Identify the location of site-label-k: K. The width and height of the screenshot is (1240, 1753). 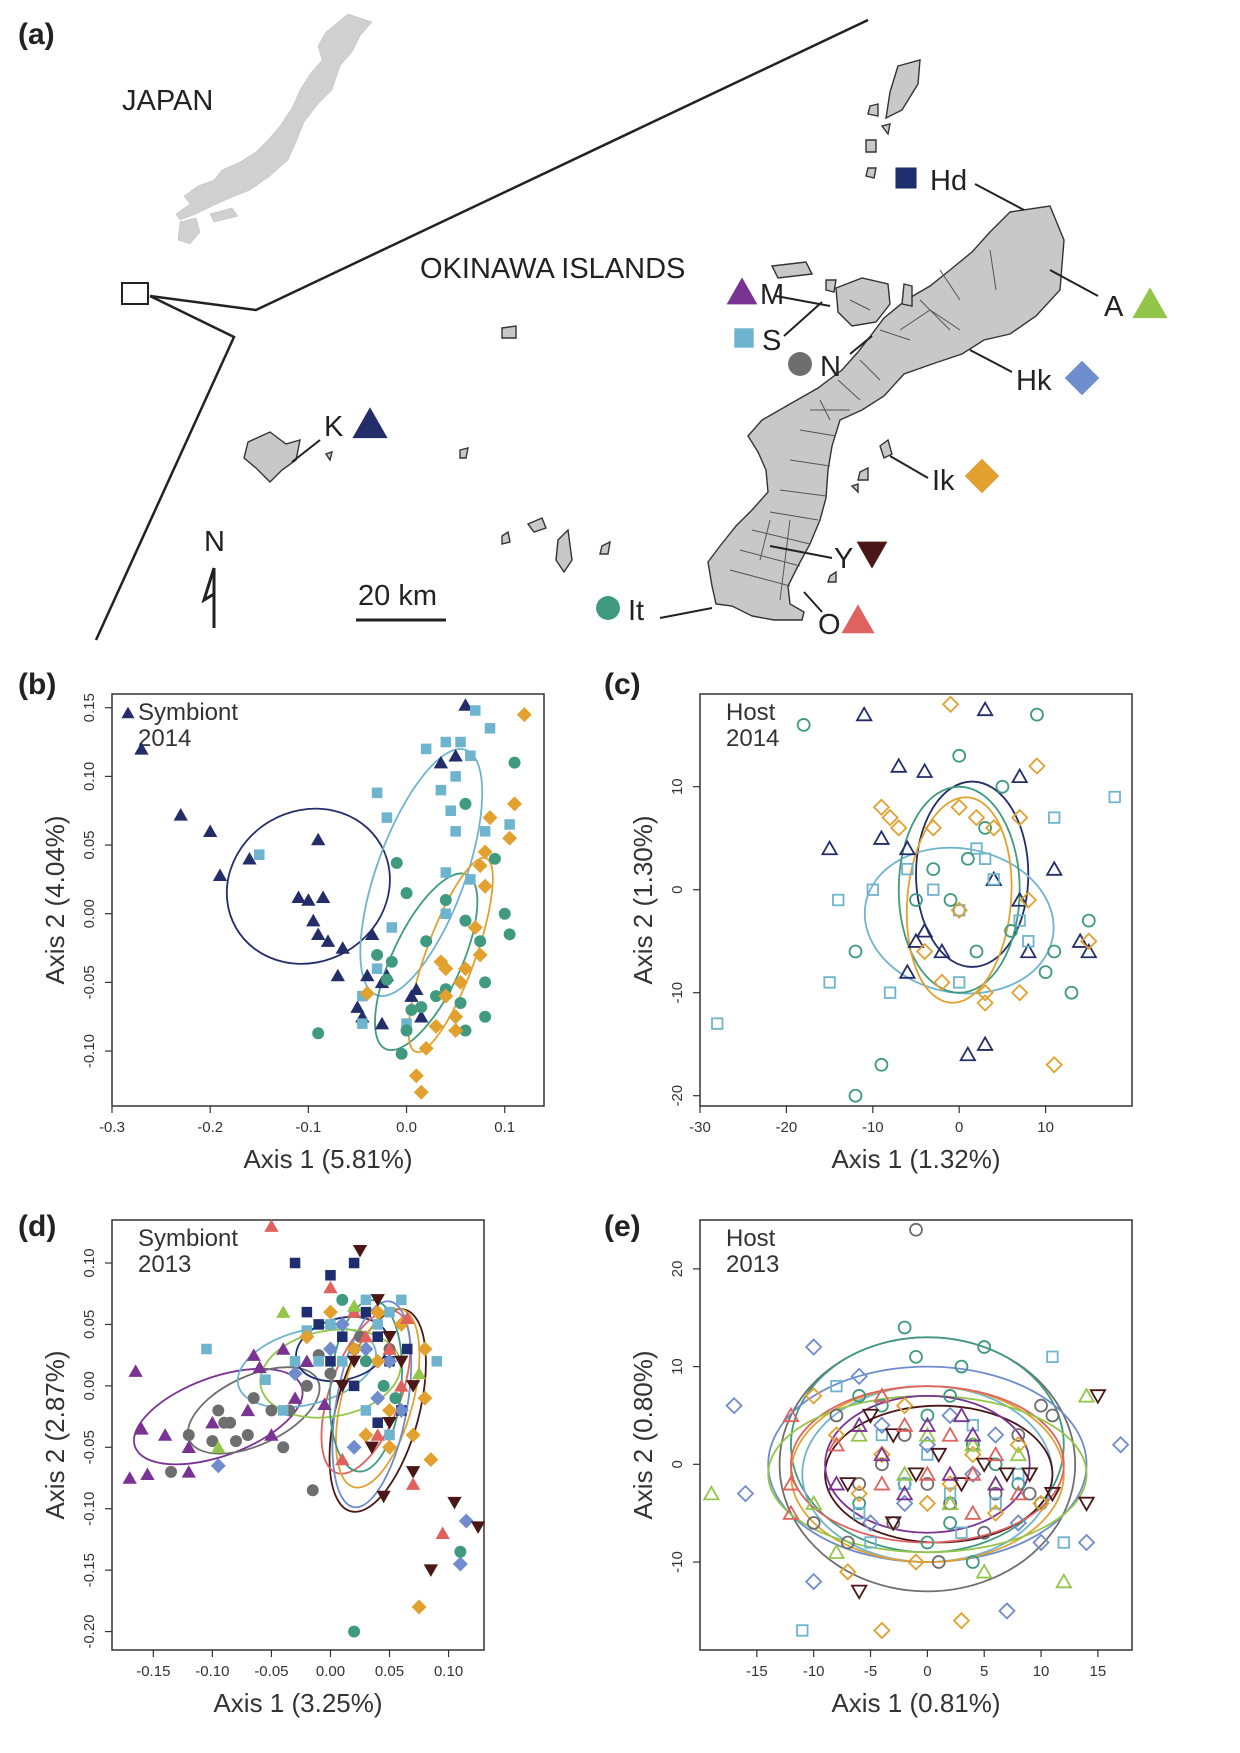
(334, 427).